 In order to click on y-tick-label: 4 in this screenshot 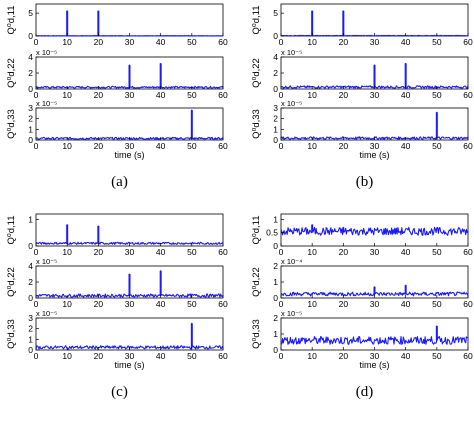, I will do `click(30, 57)`.